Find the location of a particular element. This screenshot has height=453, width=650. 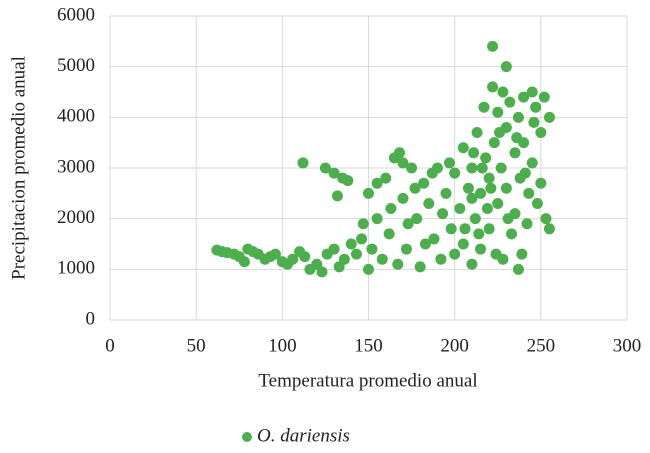

y-tick-label: 6000 is located at coordinates (76, 14).